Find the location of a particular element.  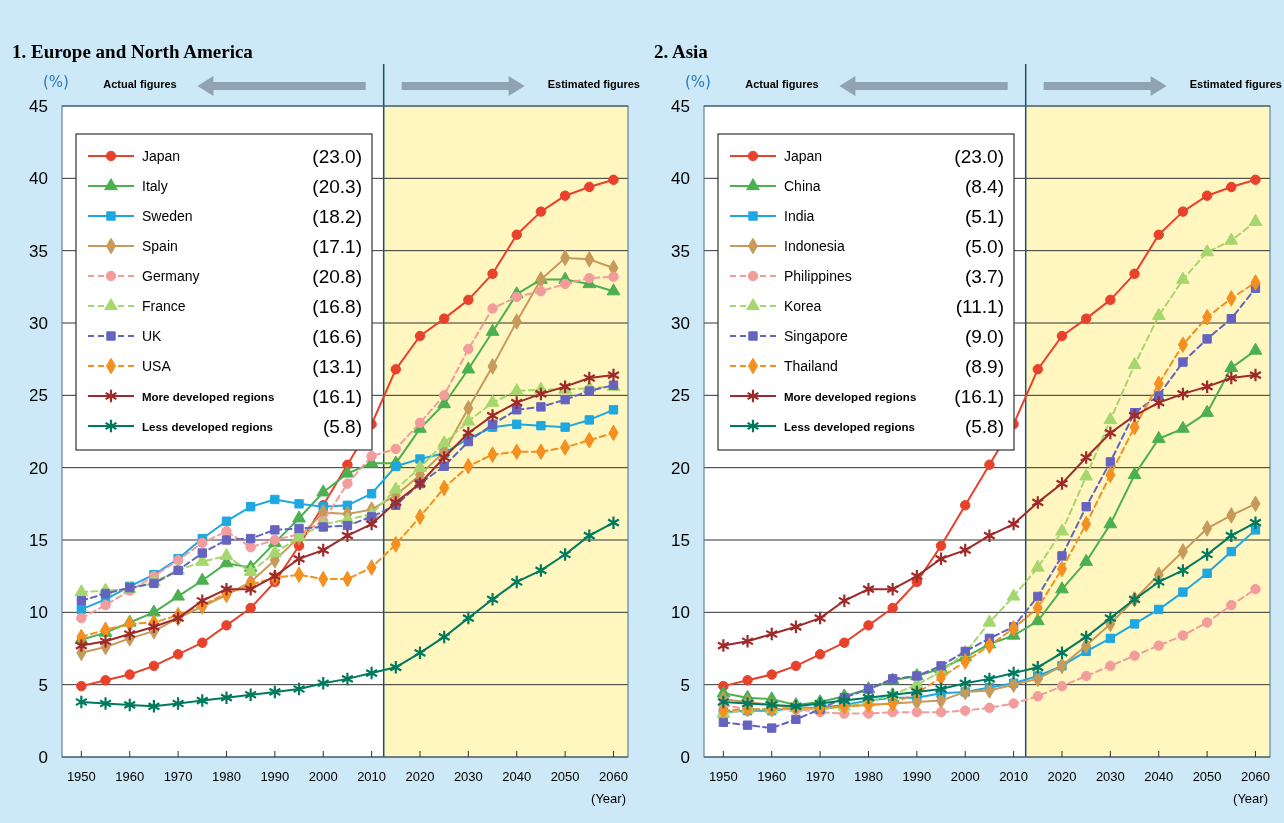

annotation: (11.1) is located at coordinates (979, 306).